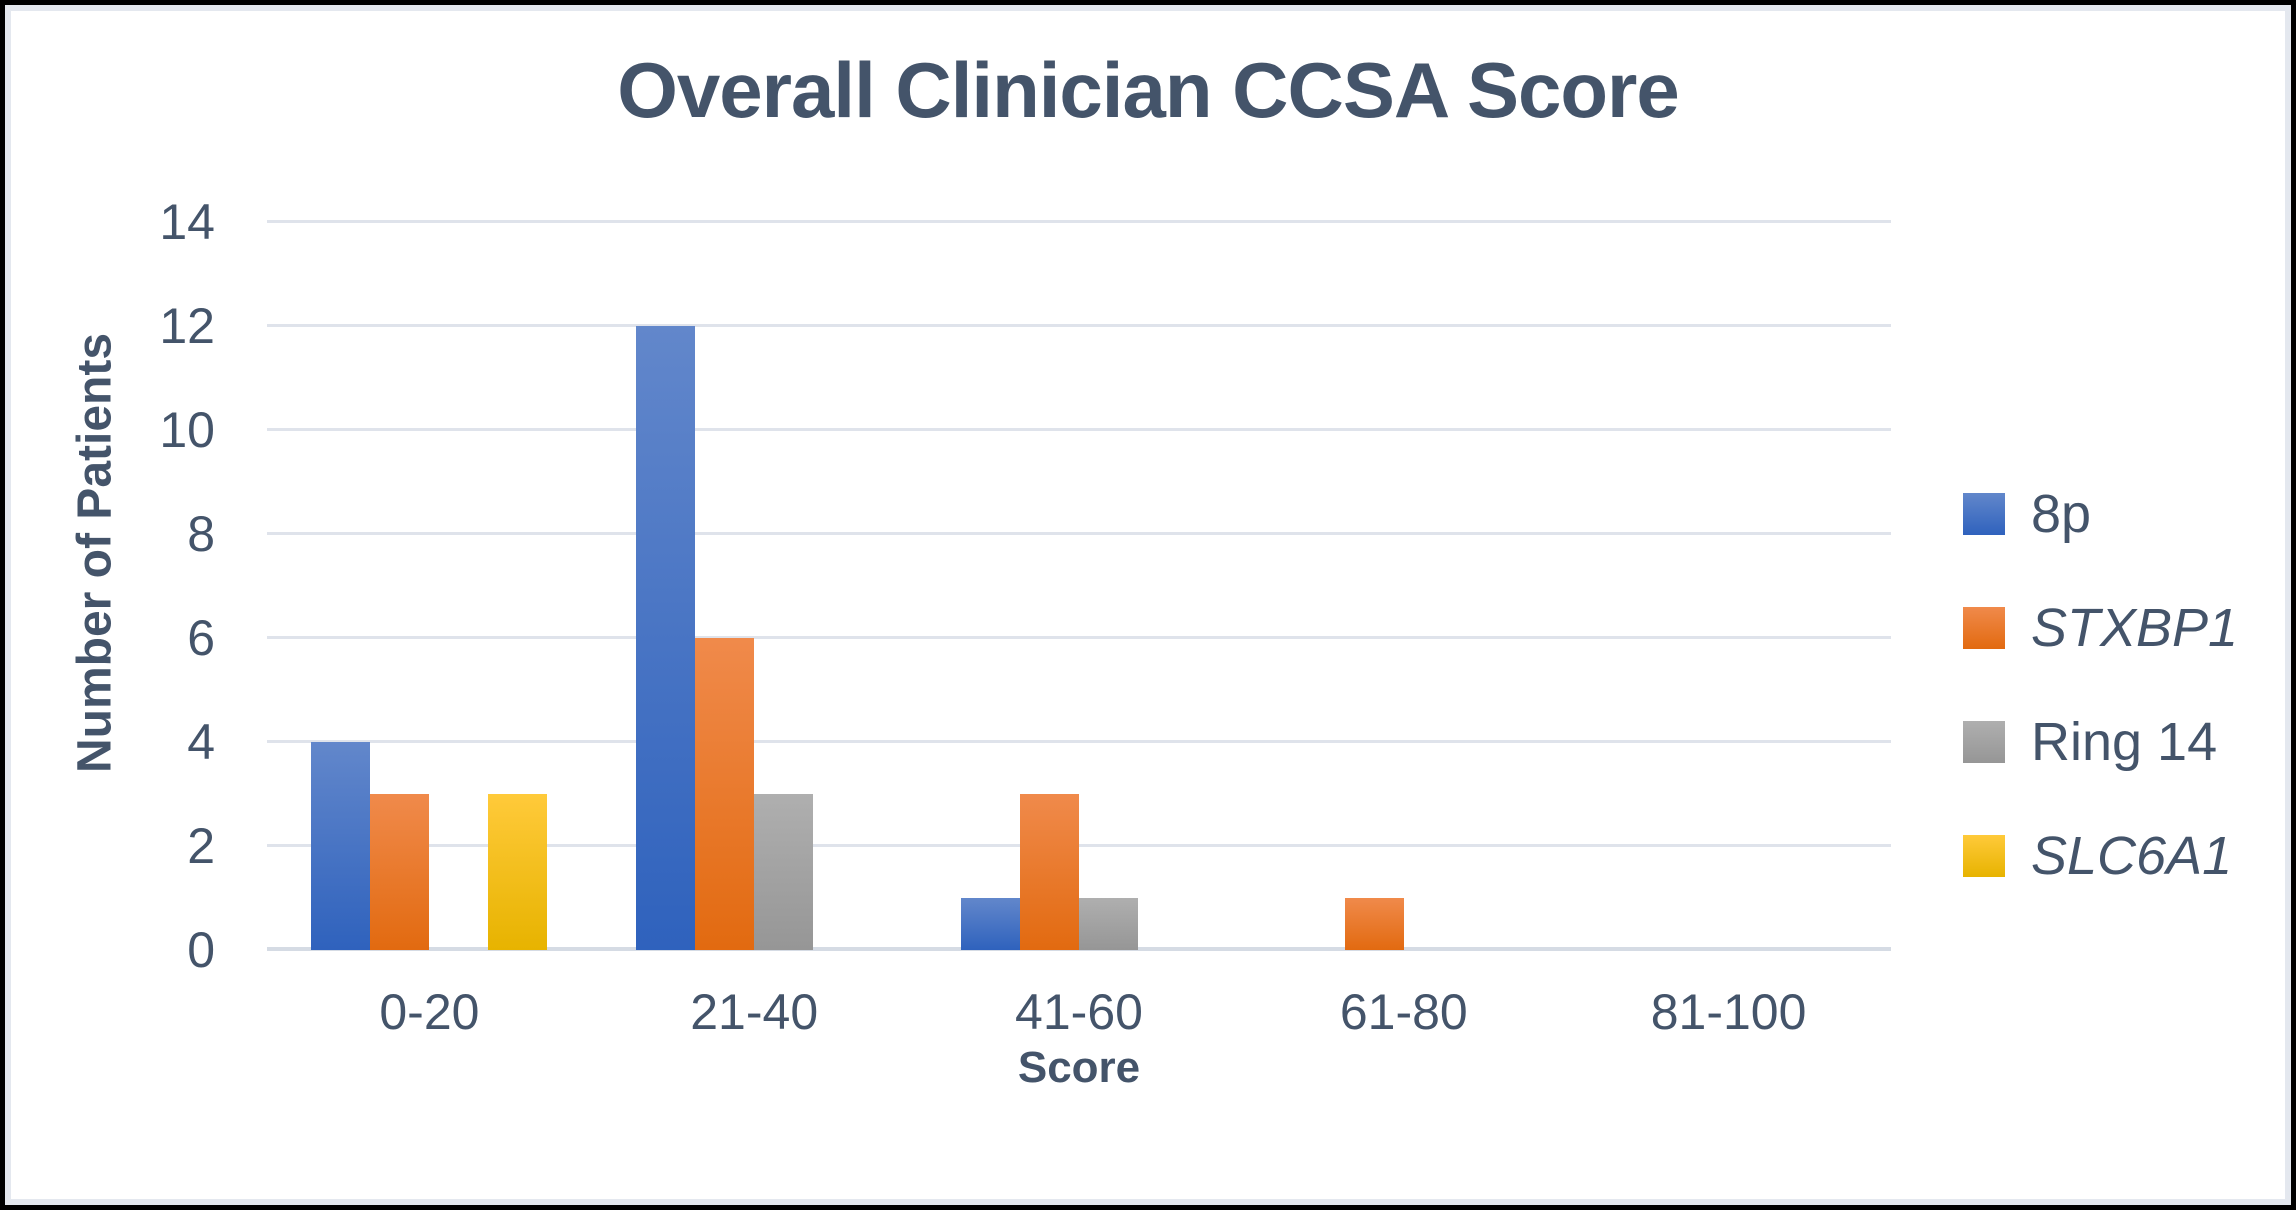  What do you see at coordinates (201, 742) in the screenshot?
I see `y-tick-label: 4` at bounding box center [201, 742].